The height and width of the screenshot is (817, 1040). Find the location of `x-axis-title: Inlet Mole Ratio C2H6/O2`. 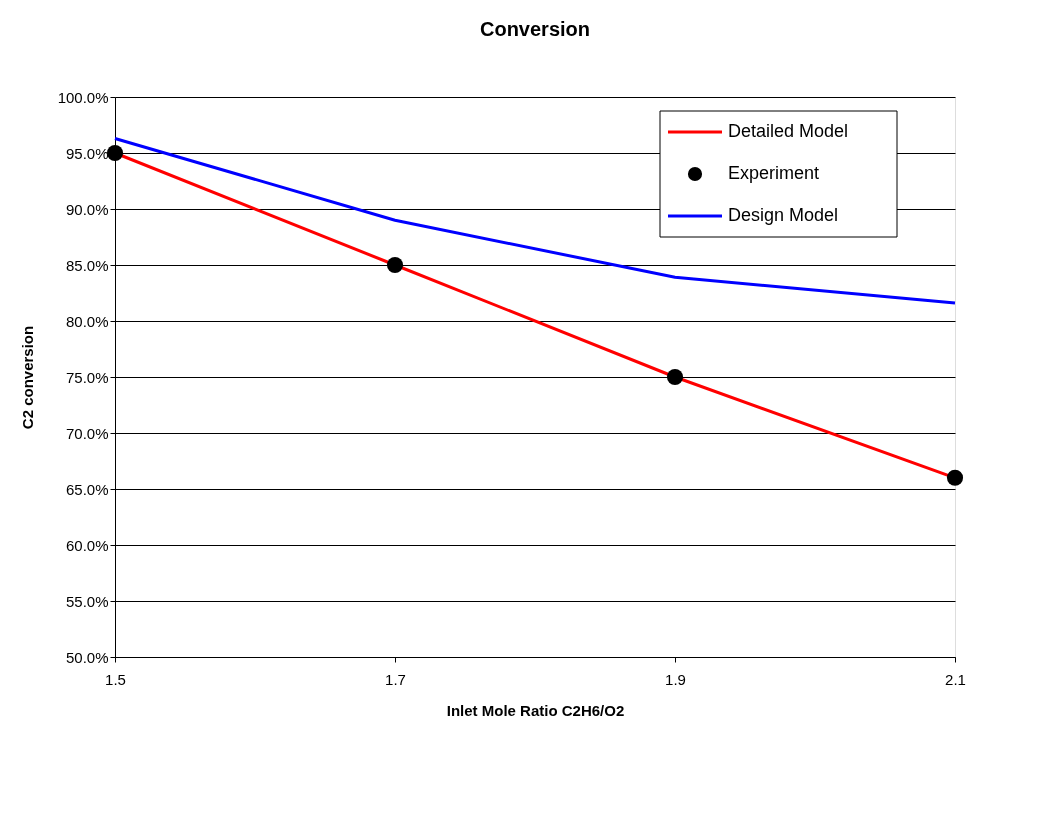

x-axis-title: Inlet Mole Ratio C2H6/O2 is located at coordinates (535, 710).